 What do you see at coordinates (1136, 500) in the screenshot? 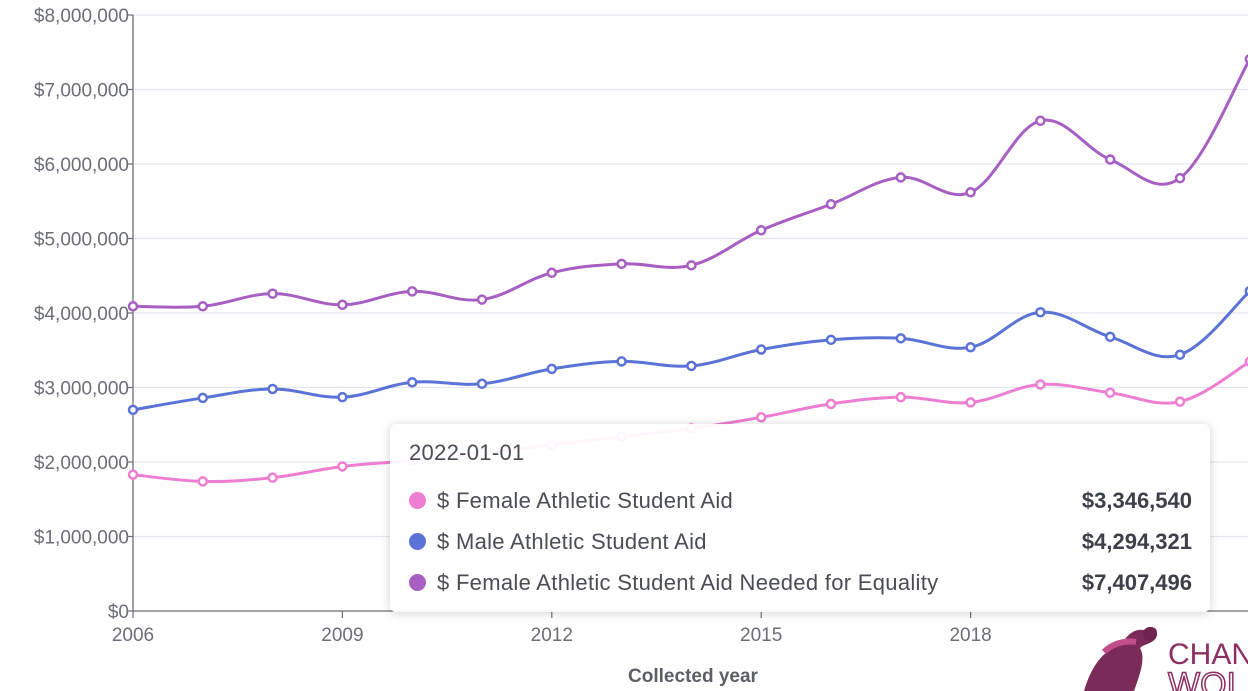
I see `tooltip-series-value: $3,346,540` at bounding box center [1136, 500].